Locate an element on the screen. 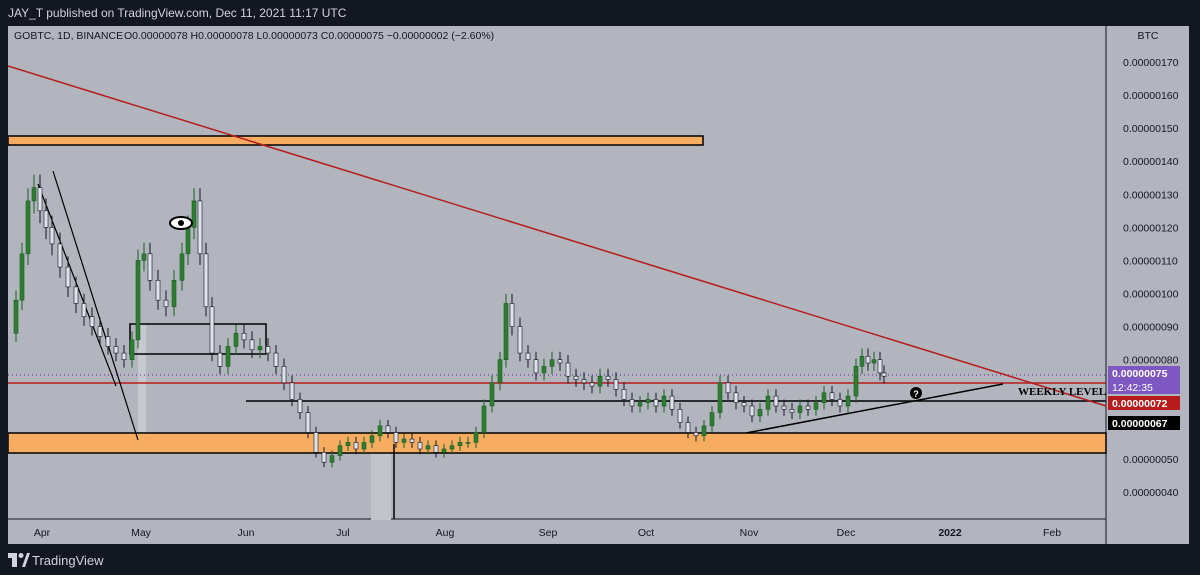  price-tick-7: 0.00000100 is located at coordinates (1151, 295).